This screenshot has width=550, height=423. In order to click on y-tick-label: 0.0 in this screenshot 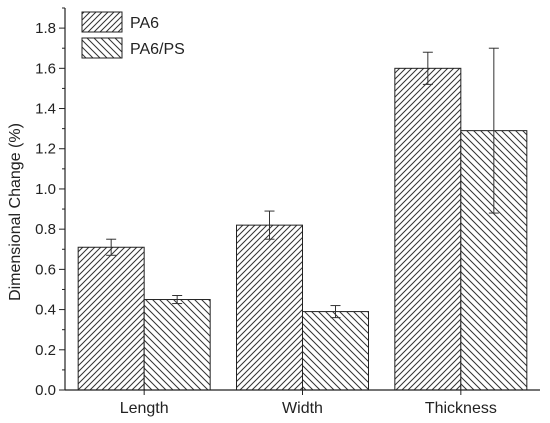, I will do `click(45, 390)`.